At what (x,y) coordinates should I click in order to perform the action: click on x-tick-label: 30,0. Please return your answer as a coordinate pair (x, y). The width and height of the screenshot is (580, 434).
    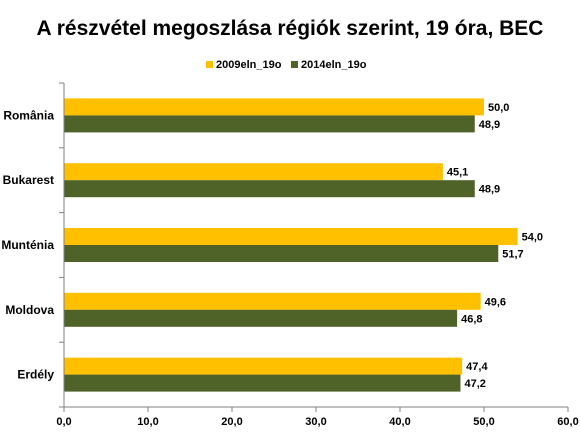
    Looking at the image, I should click on (315, 422).